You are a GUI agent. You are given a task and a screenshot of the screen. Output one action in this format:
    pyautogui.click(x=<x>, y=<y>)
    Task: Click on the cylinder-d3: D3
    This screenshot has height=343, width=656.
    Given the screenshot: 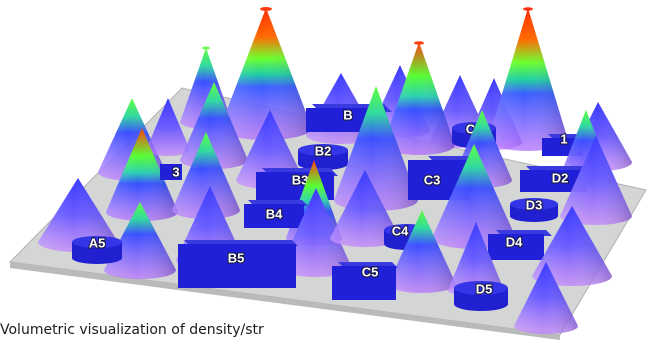 What is the action you would take?
    pyautogui.click(x=534, y=209)
    